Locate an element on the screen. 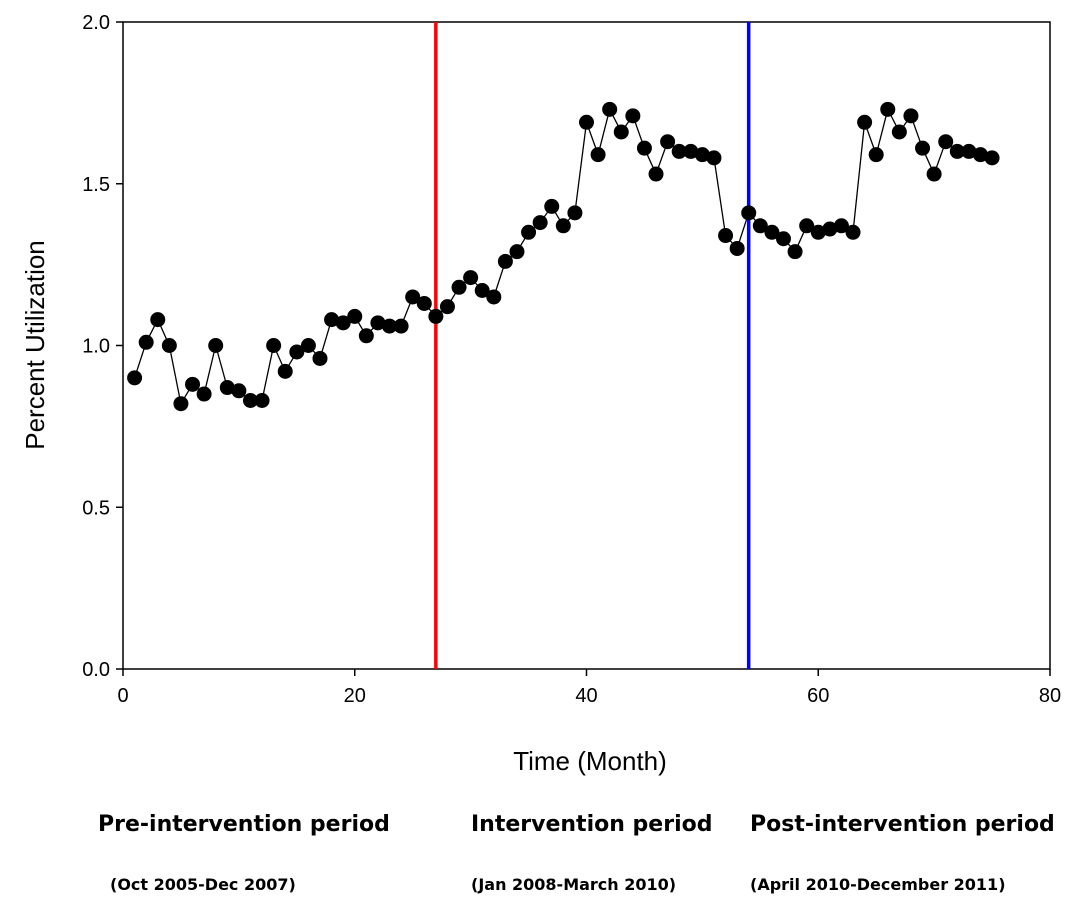 The image size is (1077, 897). pre-intervention-dates: (Oct 2005-Dec 2007) is located at coordinates (203, 884).